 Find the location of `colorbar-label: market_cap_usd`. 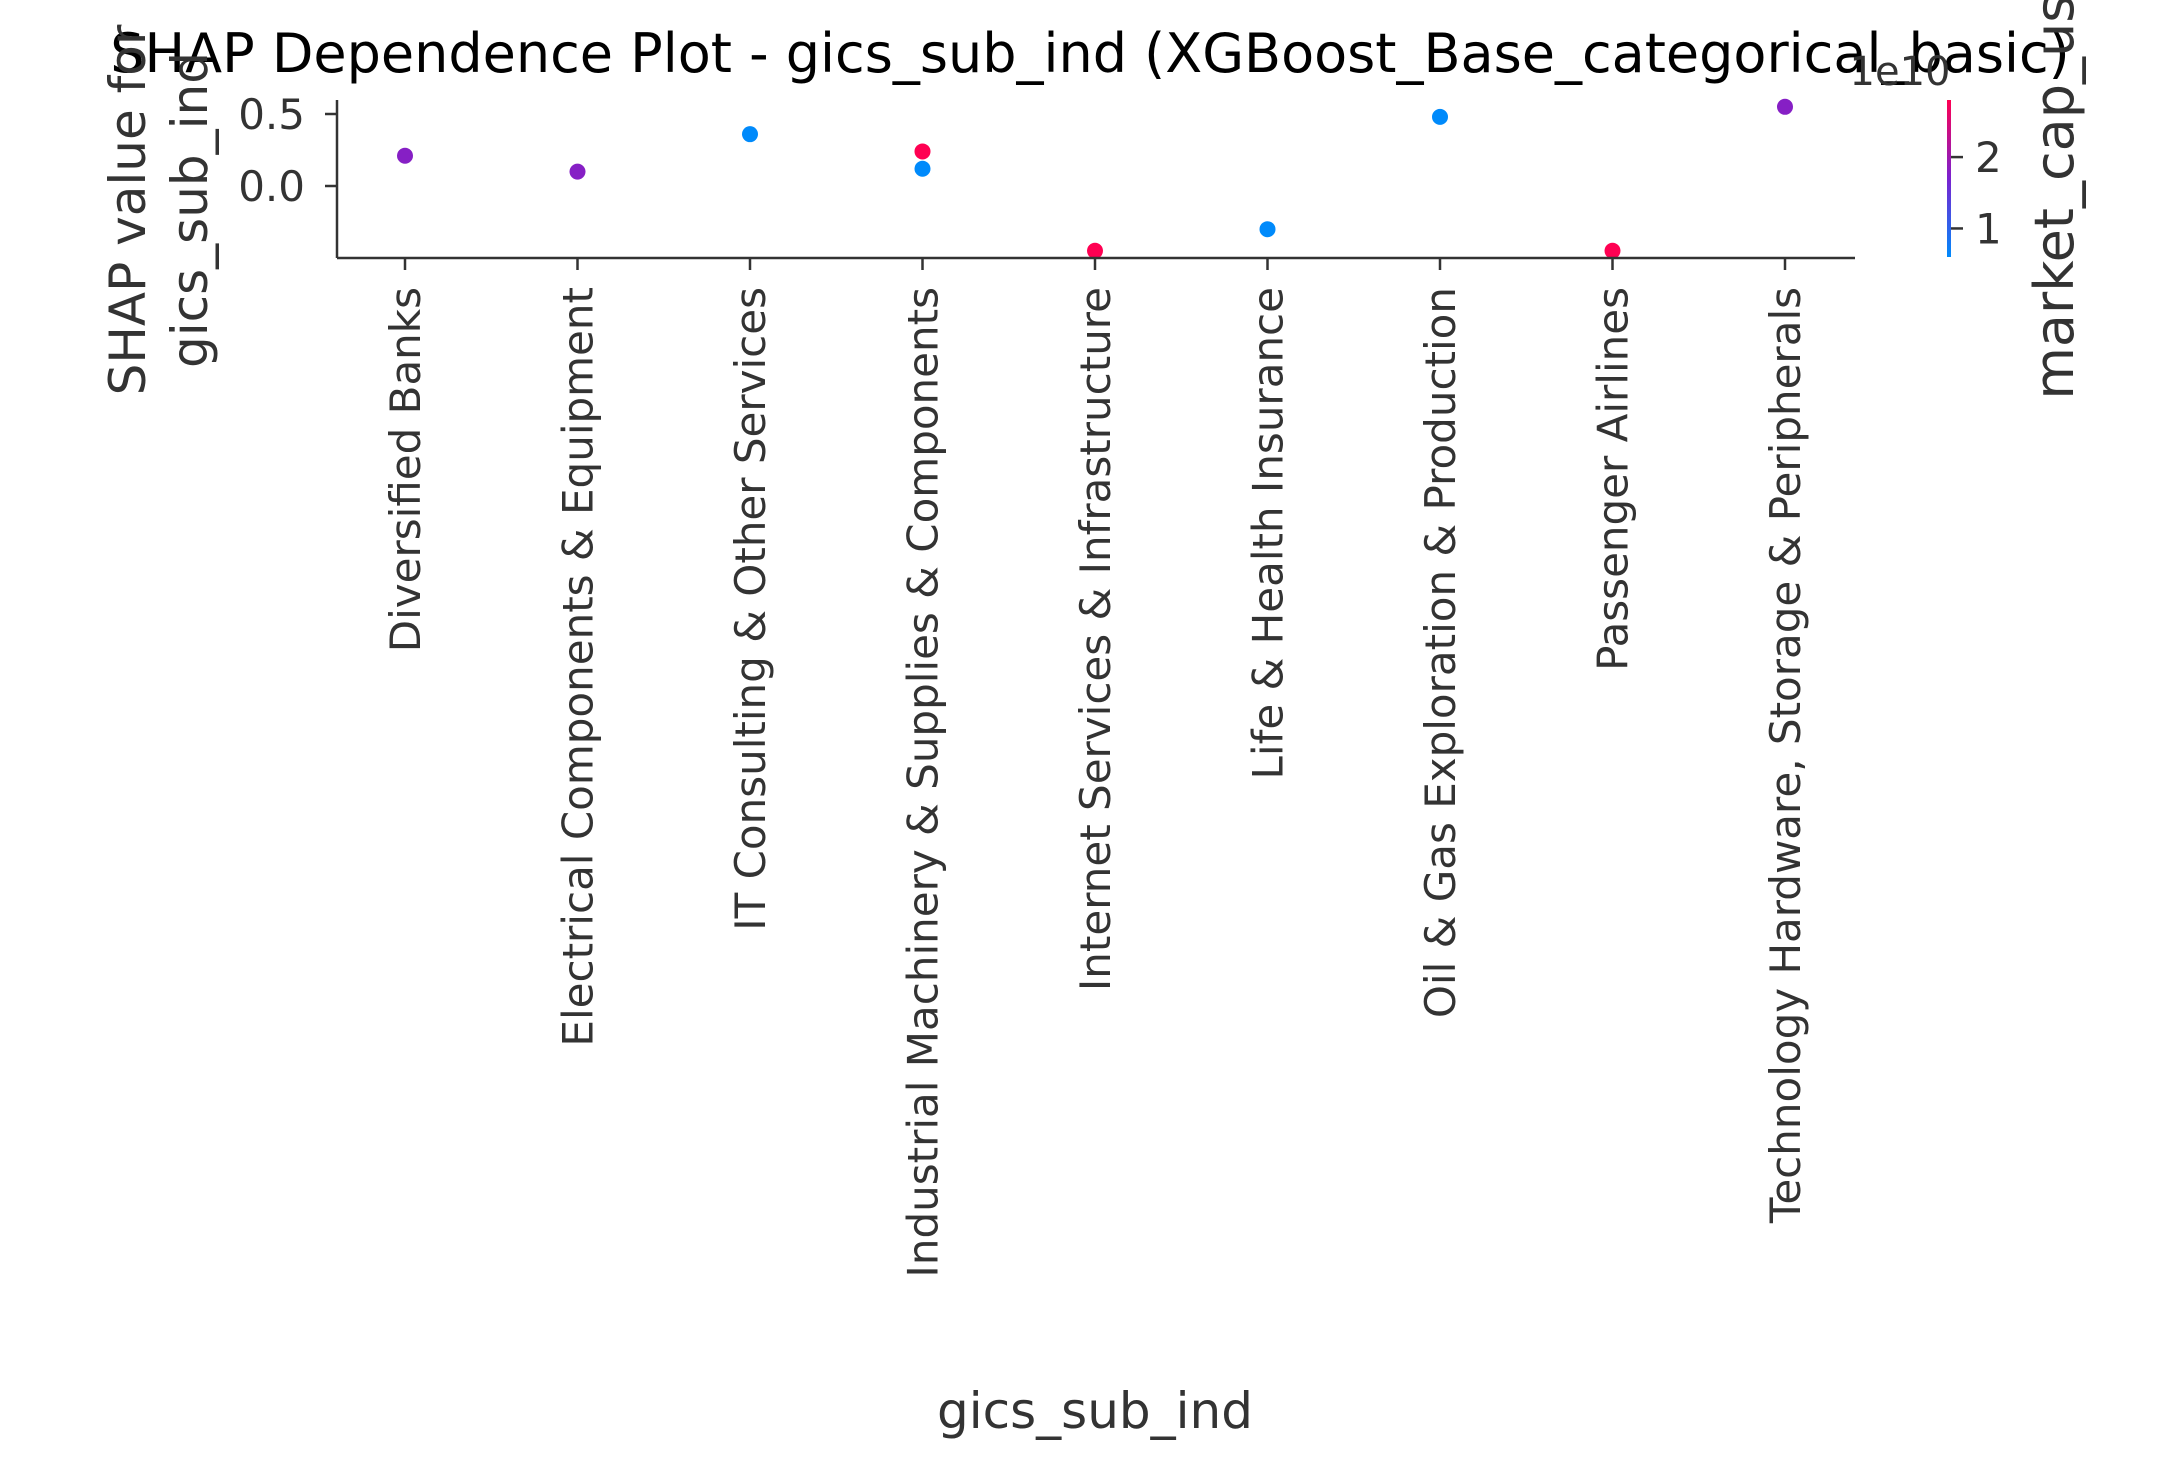

colorbar-label: market_cap_usd is located at coordinates (2054, 200).